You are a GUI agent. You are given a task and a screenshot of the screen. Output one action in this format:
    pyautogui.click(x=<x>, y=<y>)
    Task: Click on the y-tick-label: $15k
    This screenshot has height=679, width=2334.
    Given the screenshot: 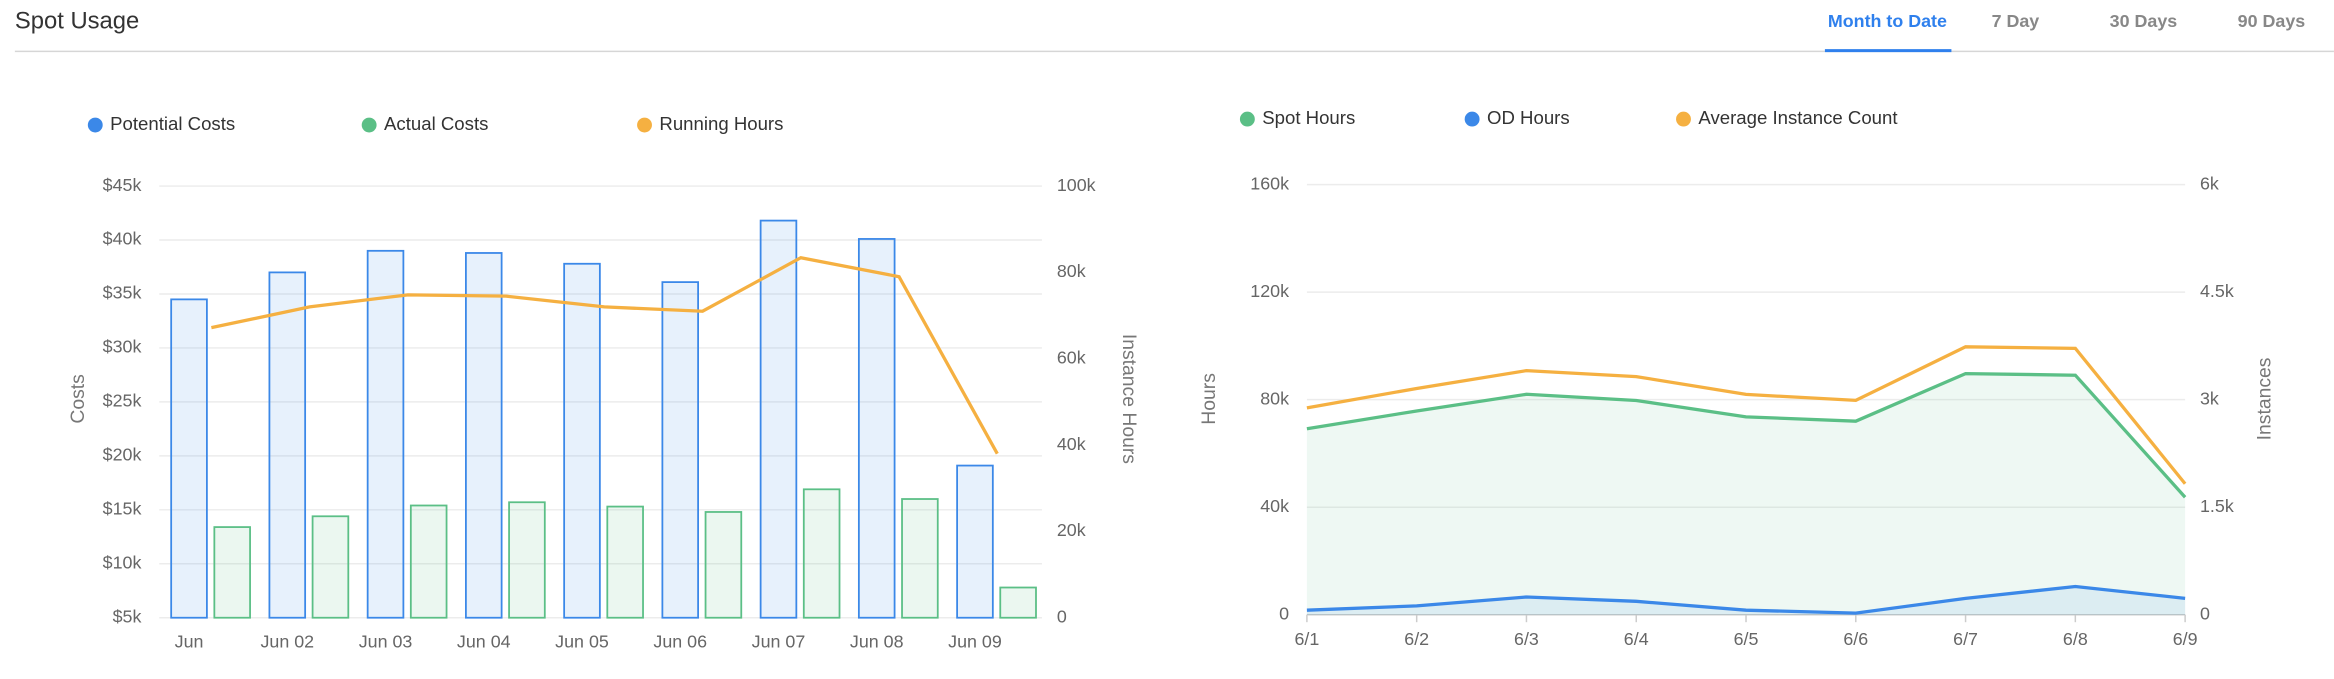 What is the action you would take?
    pyautogui.click(x=122, y=509)
    